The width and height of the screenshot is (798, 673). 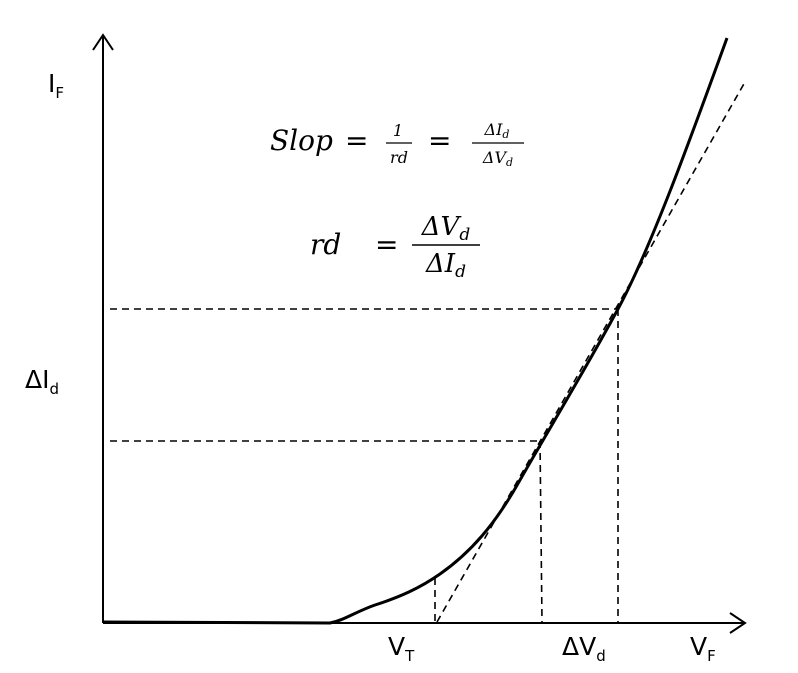 I want to click on fraction-numerator: 1, so click(x=398, y=130).